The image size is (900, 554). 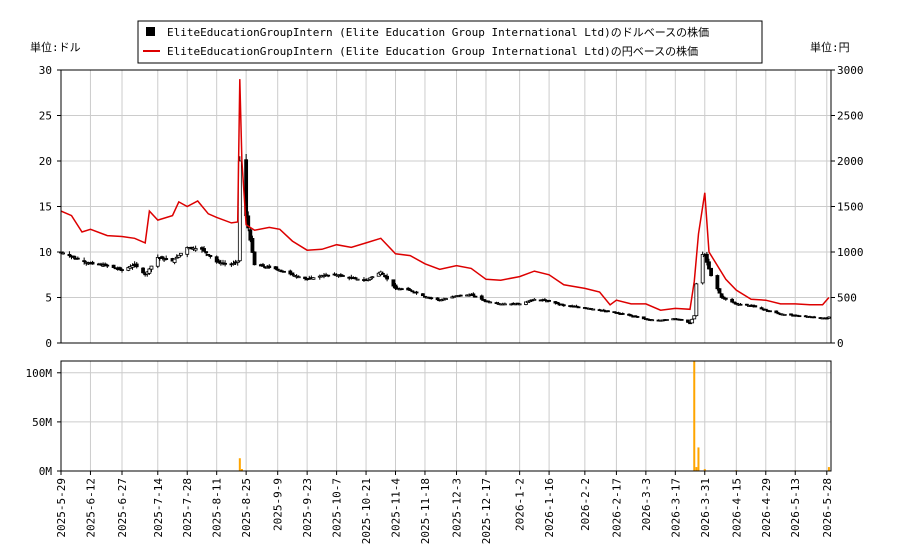 I want to click on x-tick-label: 2026-2-2, so click(x=585, y=504).